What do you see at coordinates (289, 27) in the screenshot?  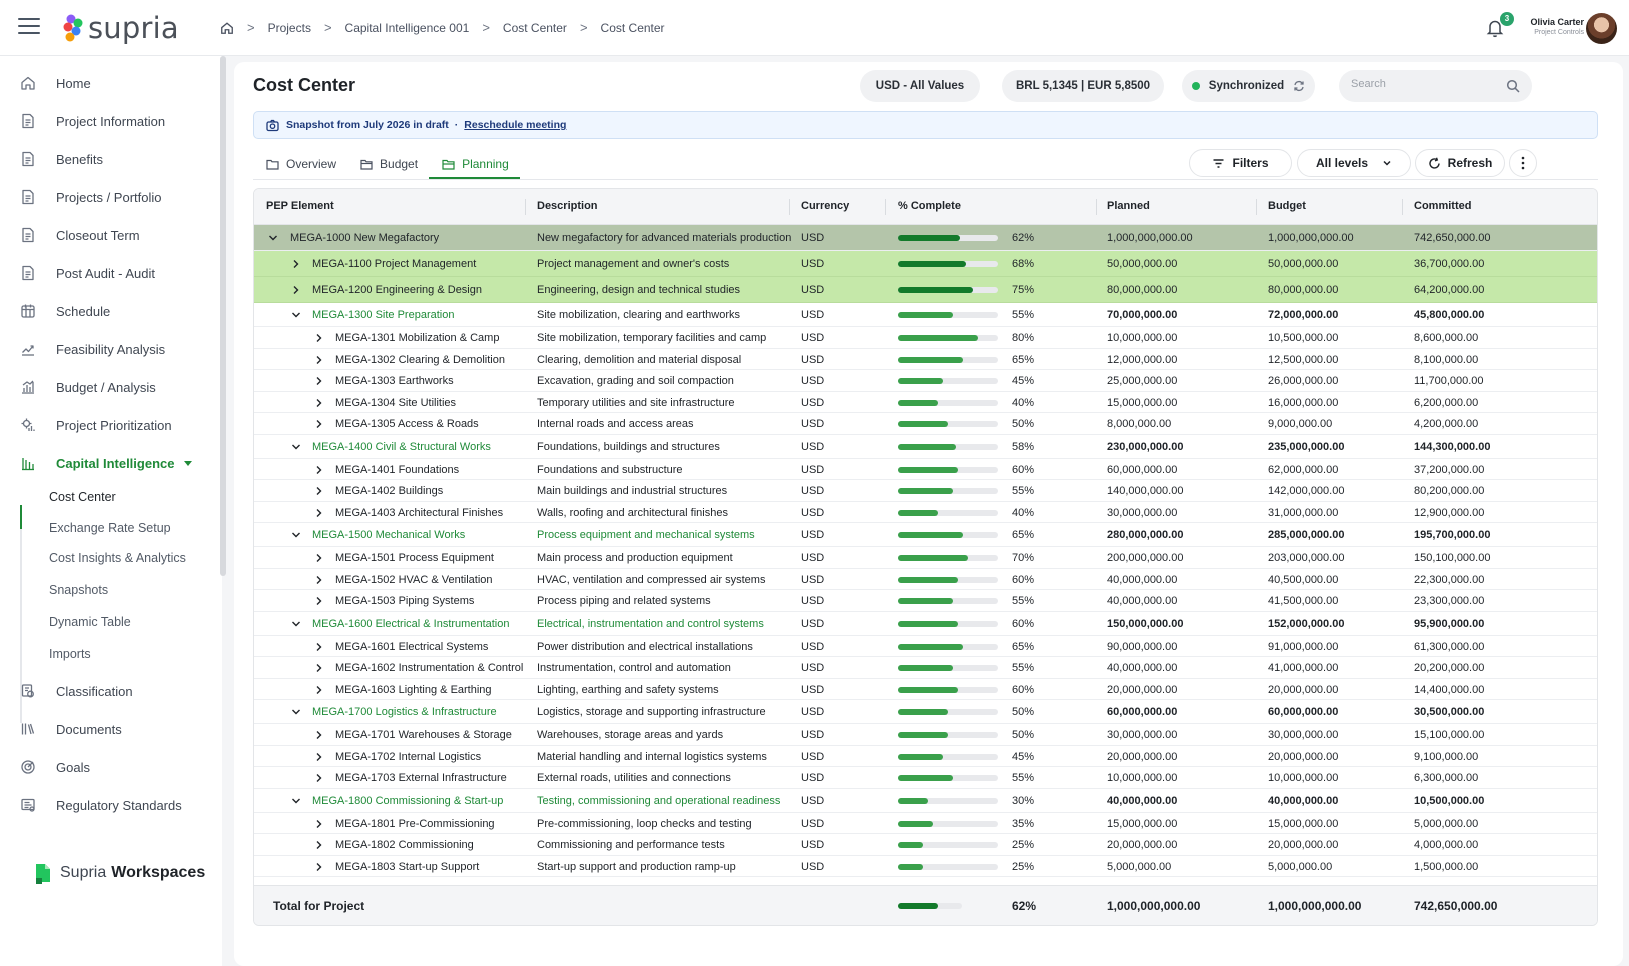 I see `breadcrumb-projects: Projects` at bounding box center [289, 27].